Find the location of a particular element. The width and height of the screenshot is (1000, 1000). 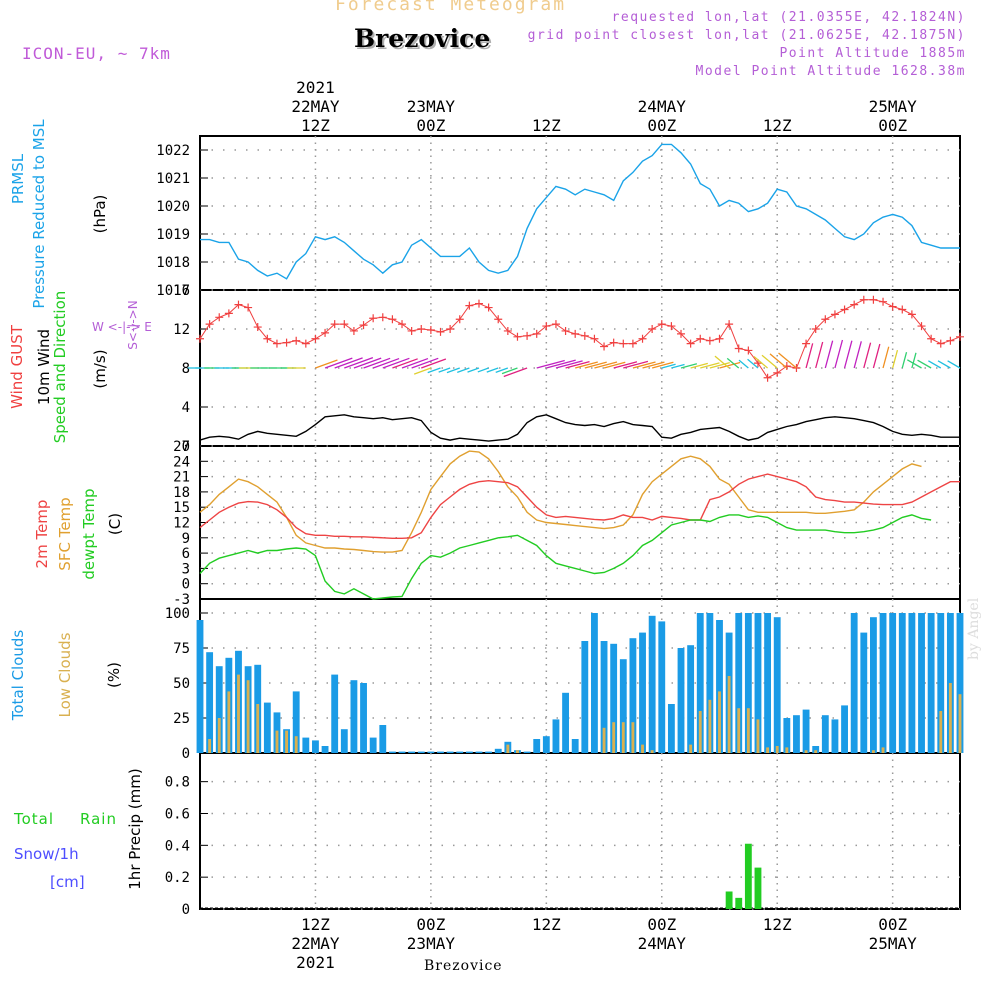

footer-station: Brezovice is located at coordinates (463, 966).